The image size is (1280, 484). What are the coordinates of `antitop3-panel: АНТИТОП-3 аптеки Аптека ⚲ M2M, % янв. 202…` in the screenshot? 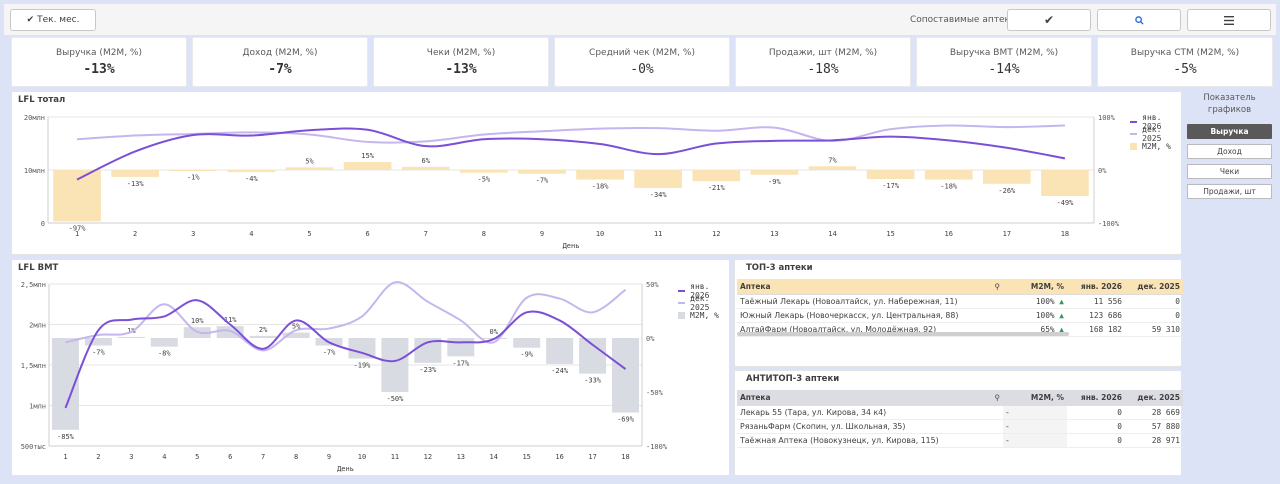 It's located at (958, 423).